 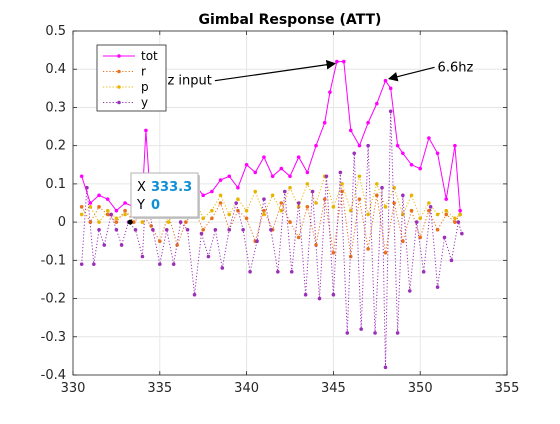 I want to click on datatip-x-label: X, so click(x=141, y=187).